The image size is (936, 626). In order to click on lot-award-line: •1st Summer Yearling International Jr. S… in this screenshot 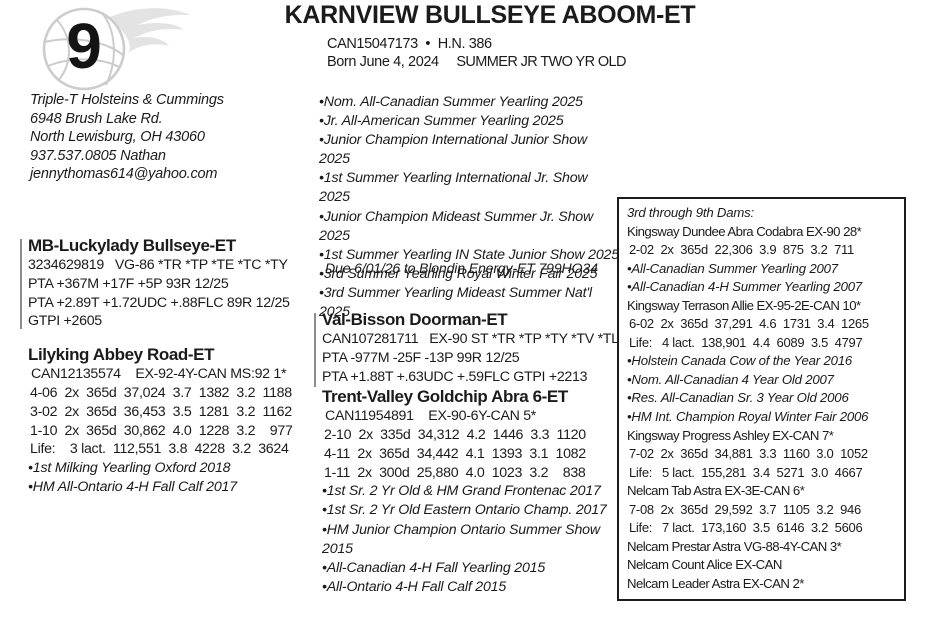, I will do `click(453, 188)`.